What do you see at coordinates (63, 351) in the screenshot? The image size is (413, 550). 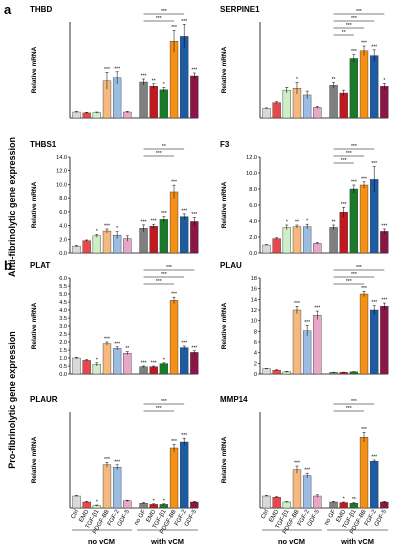 I see `y-tick-label: 1.5` at bounding box center [63, 351].